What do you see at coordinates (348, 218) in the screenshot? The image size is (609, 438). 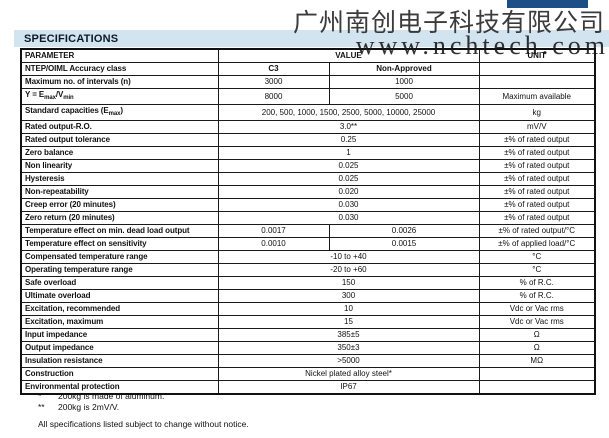 I see `value-cell: 0.030` at bounding box center [348, 218].